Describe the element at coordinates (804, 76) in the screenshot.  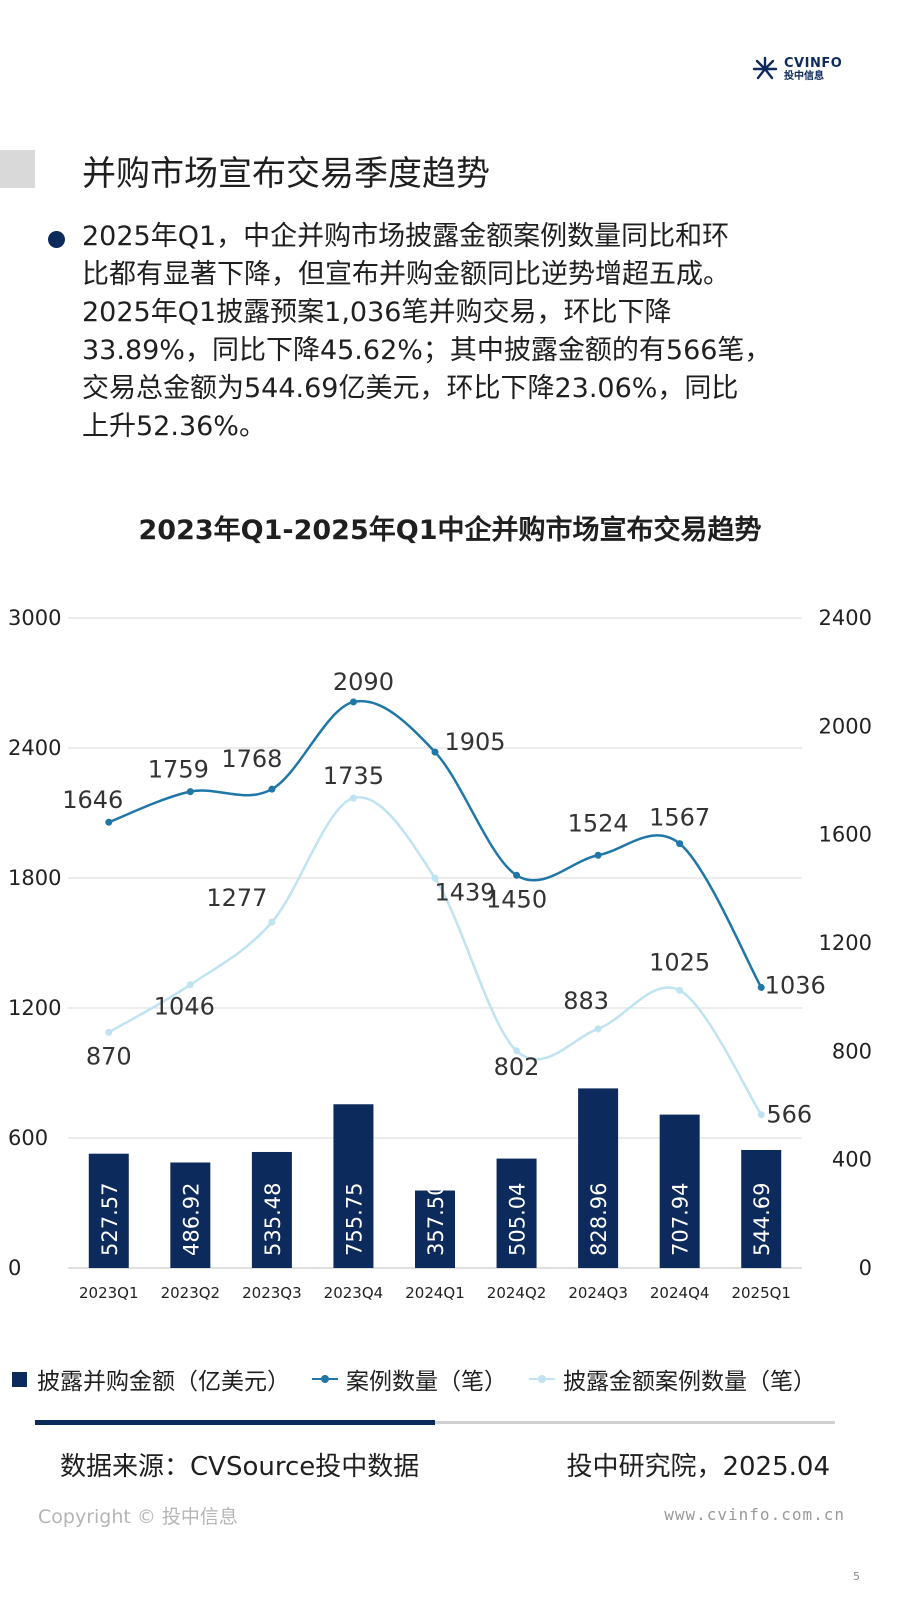
I see `logo-subtitle: 投中信息` at that location.